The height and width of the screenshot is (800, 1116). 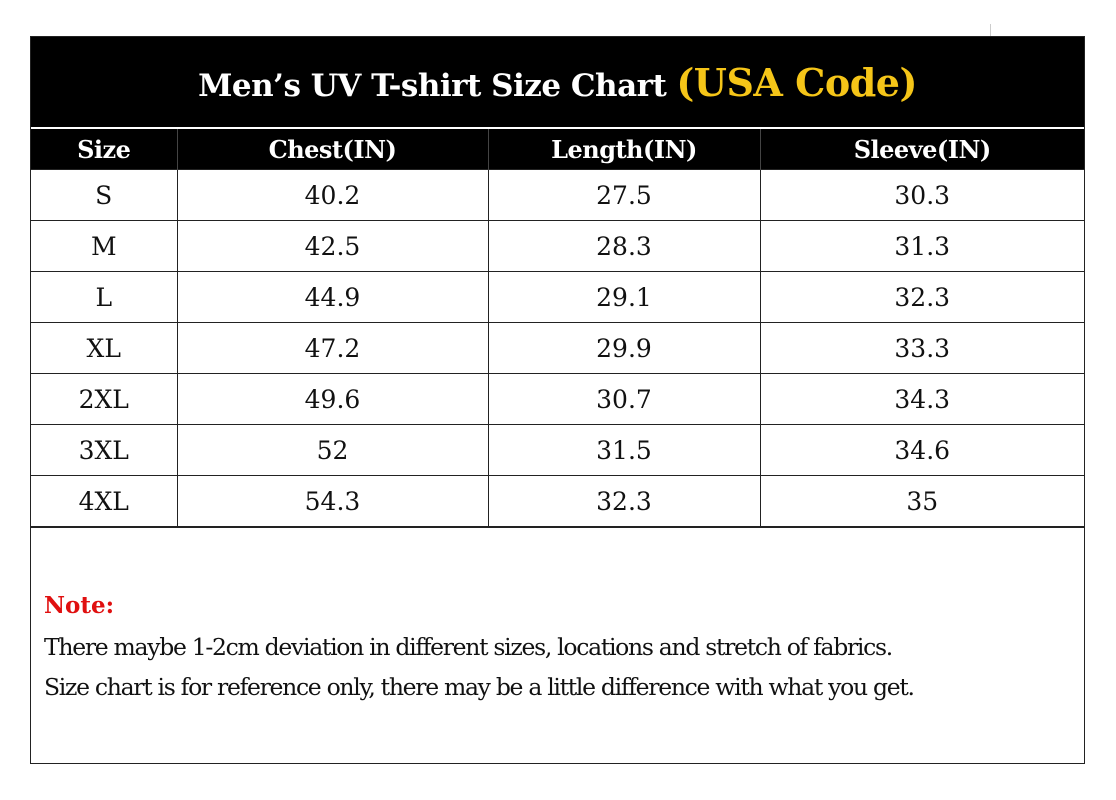 I want to click on chart-title-accent: (USA Code), so click(x=796, y=82).